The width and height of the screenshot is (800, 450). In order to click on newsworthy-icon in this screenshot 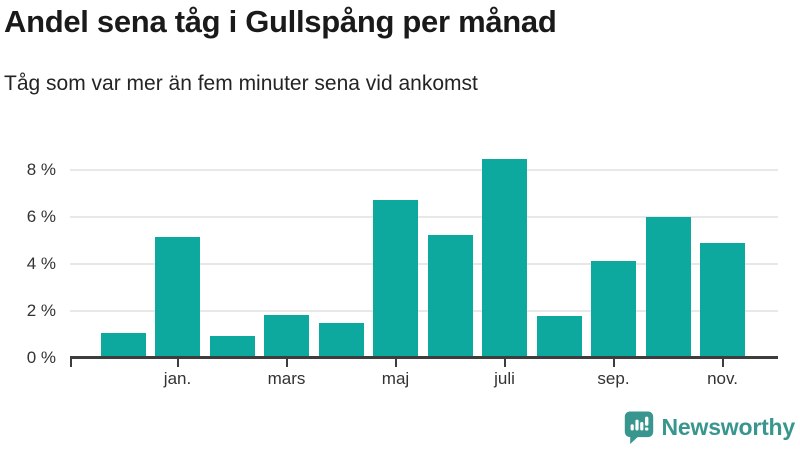, I will do `click(638, 427)`.